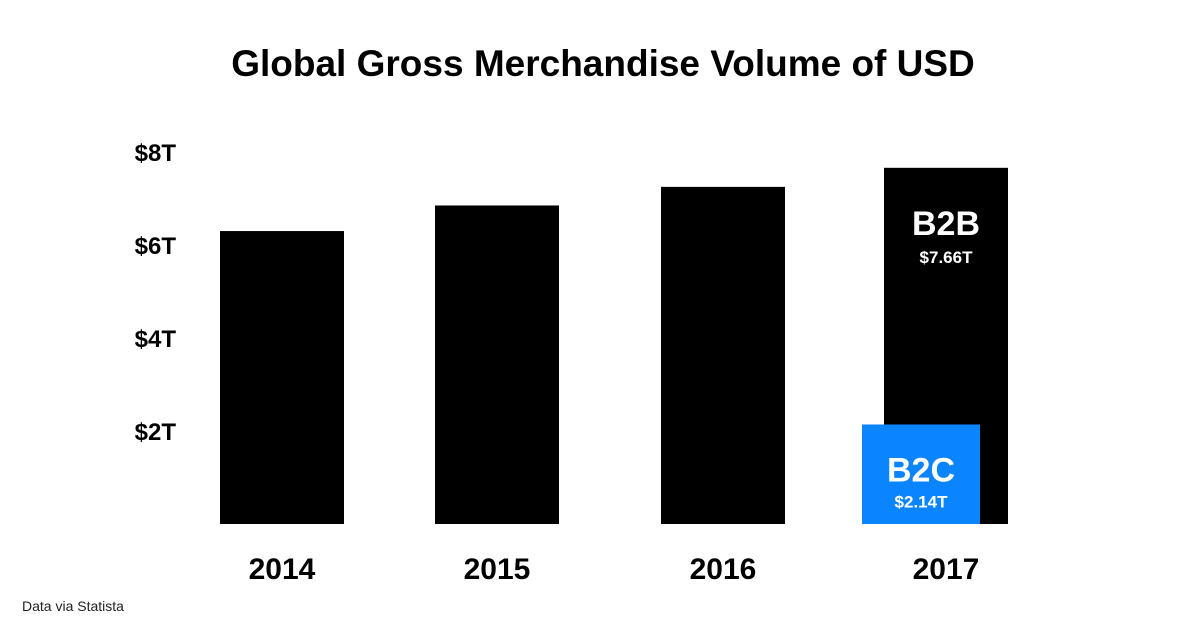  Describe the element at coordinates (73, 606) in the screenshot. I see `source-note: Data via Statista` at that location.